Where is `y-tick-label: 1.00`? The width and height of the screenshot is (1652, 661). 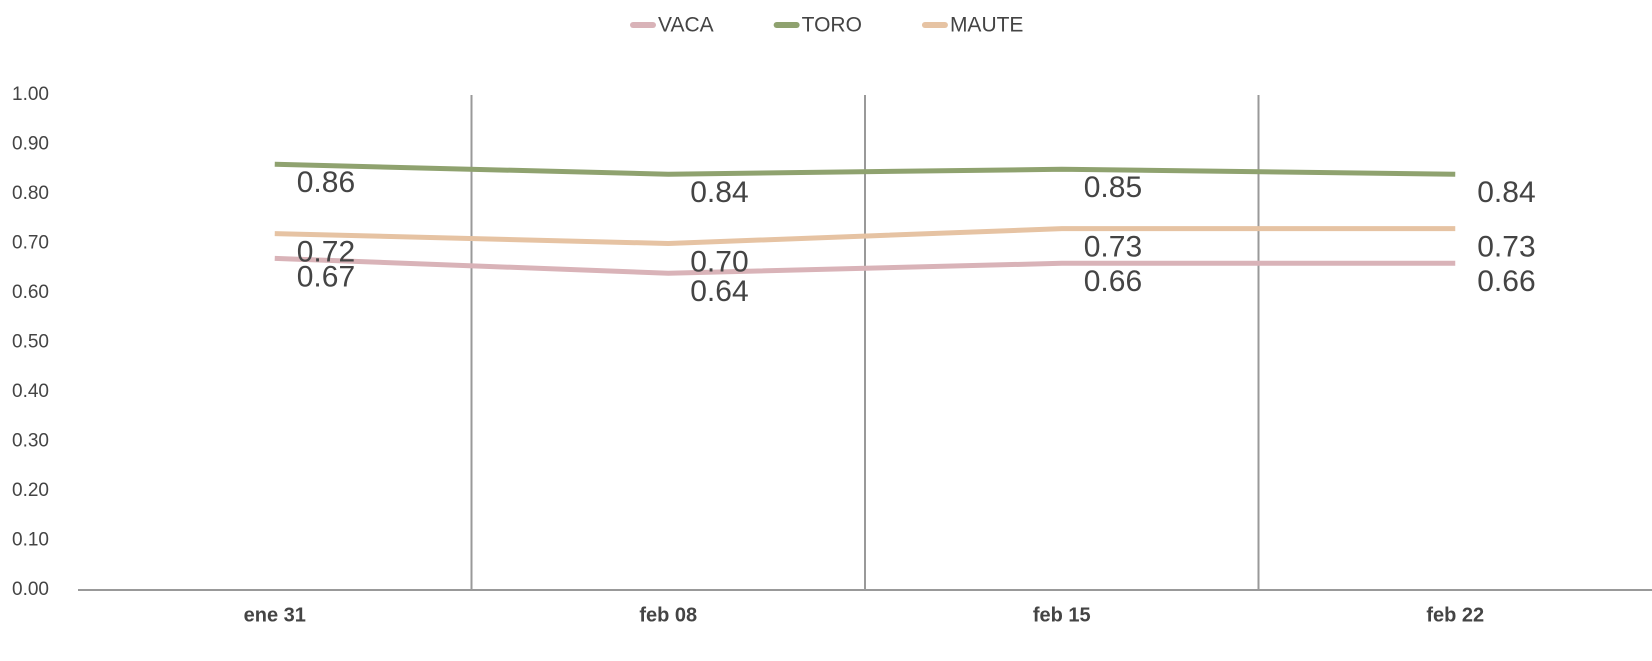
y-tick-label: 1.00 is located at coordinates (30, 94).